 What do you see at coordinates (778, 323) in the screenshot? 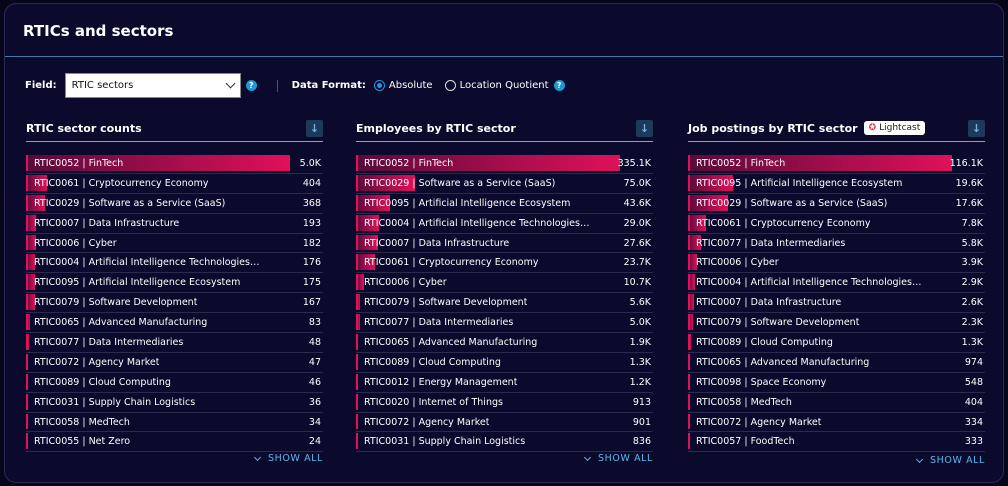
I see `row-label: RTIC0079 | Software Development` at bounding box center [778, 323].